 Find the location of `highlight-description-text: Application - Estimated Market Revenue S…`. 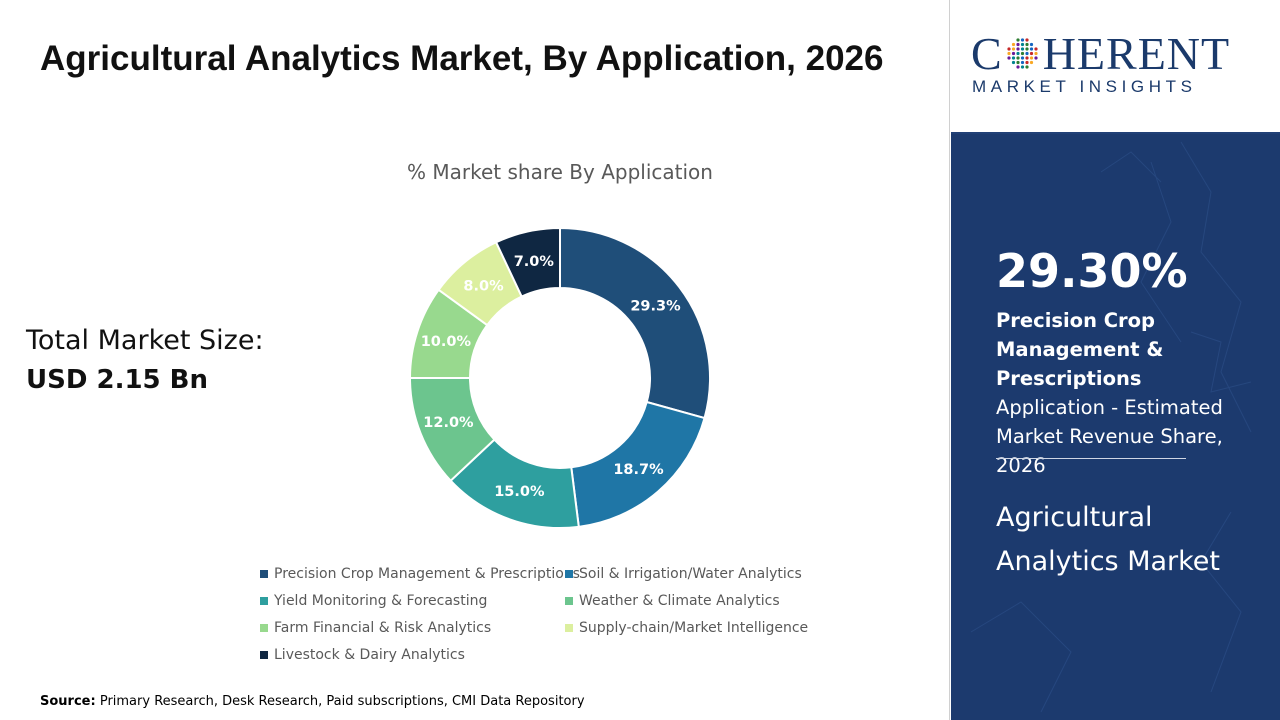

highlight-description-text: Application - Estimated Market Revenue S… is located at coordinates (1109, 436).